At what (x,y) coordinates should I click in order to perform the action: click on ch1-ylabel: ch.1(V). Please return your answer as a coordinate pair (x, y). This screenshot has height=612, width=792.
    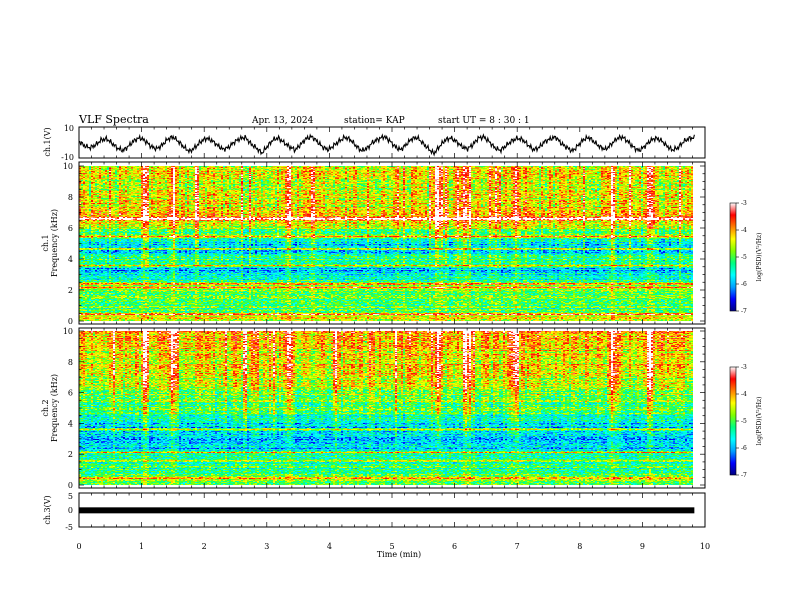
    Looking at the image, I should click on (47, 141).